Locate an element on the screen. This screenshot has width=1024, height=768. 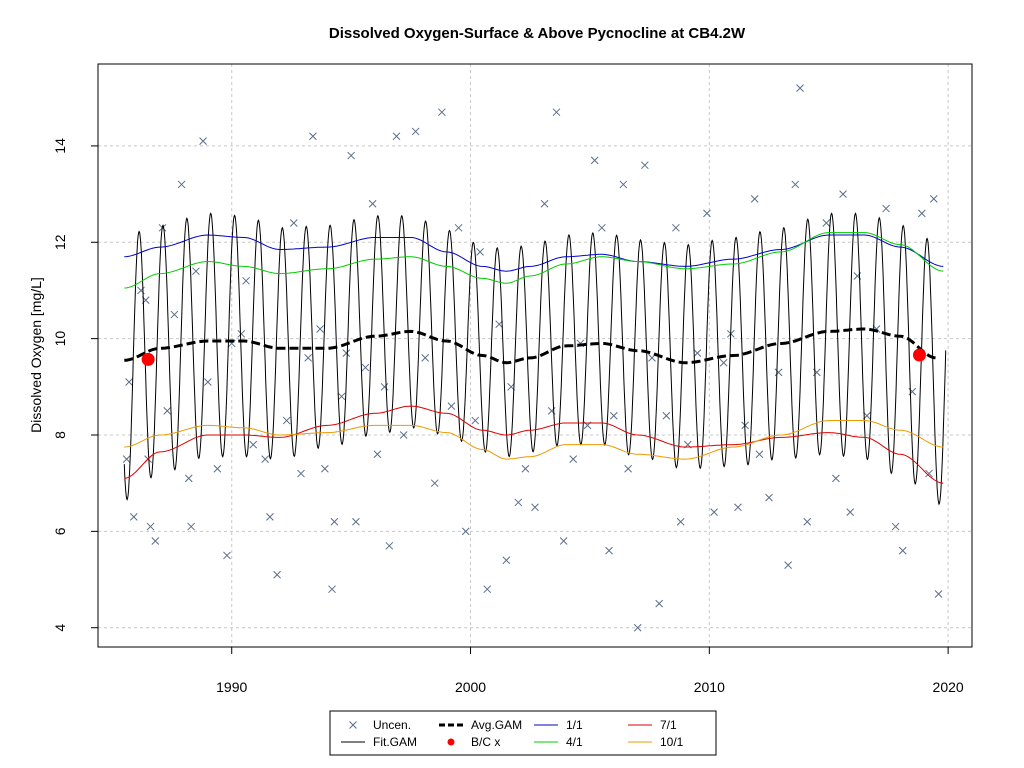
y-tick-label-4: 12 is located at coordinates (60, 242).